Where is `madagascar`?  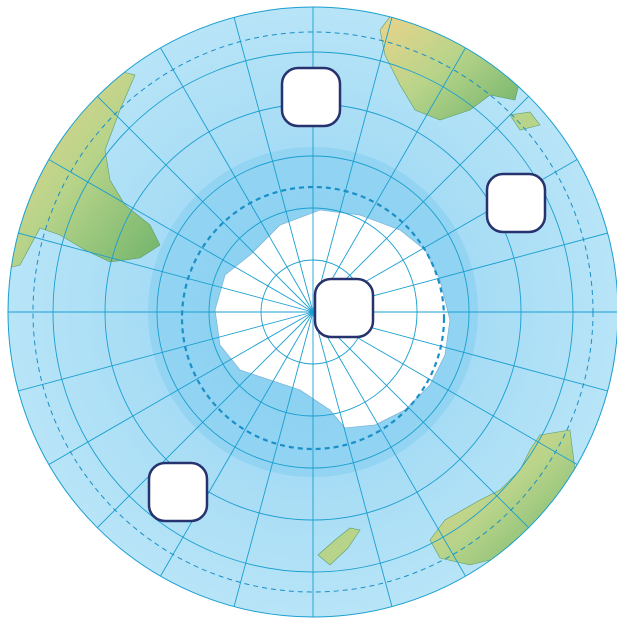
madagascar is located at coordinates (525, 121).